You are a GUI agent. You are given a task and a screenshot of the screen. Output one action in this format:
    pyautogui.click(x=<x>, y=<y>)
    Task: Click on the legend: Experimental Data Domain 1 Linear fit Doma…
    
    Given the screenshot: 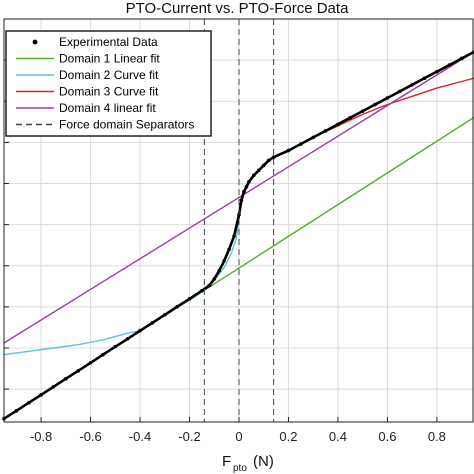 What is the action you would take?
    pyautogui.click(x=108, y=83)
    